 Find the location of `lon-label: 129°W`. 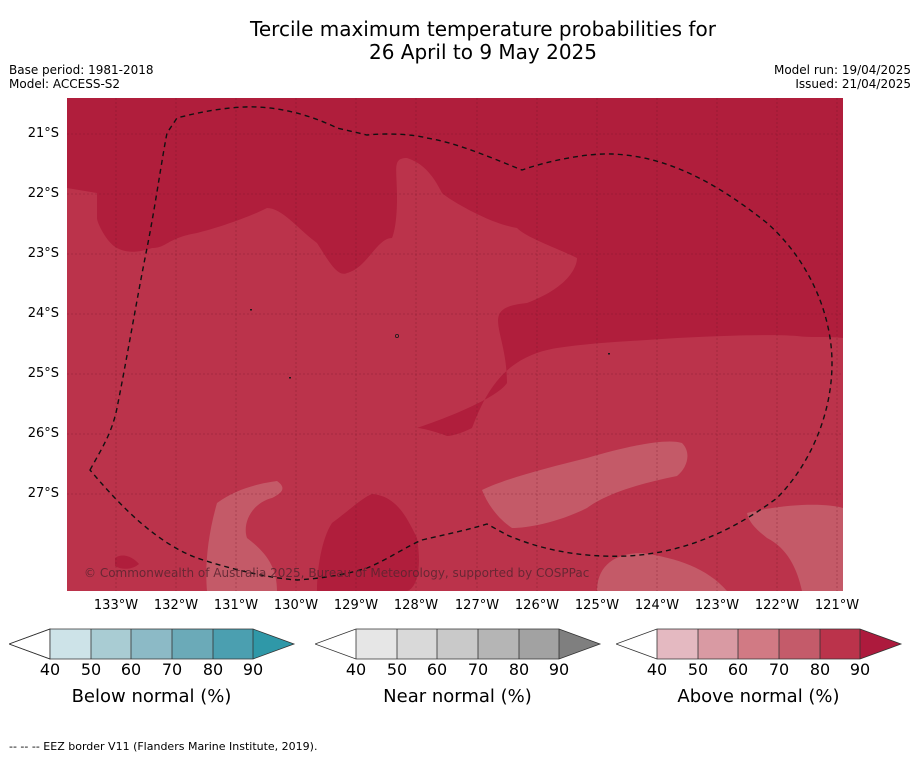

lon-label: 129°W is located at coordinates (356, 605).